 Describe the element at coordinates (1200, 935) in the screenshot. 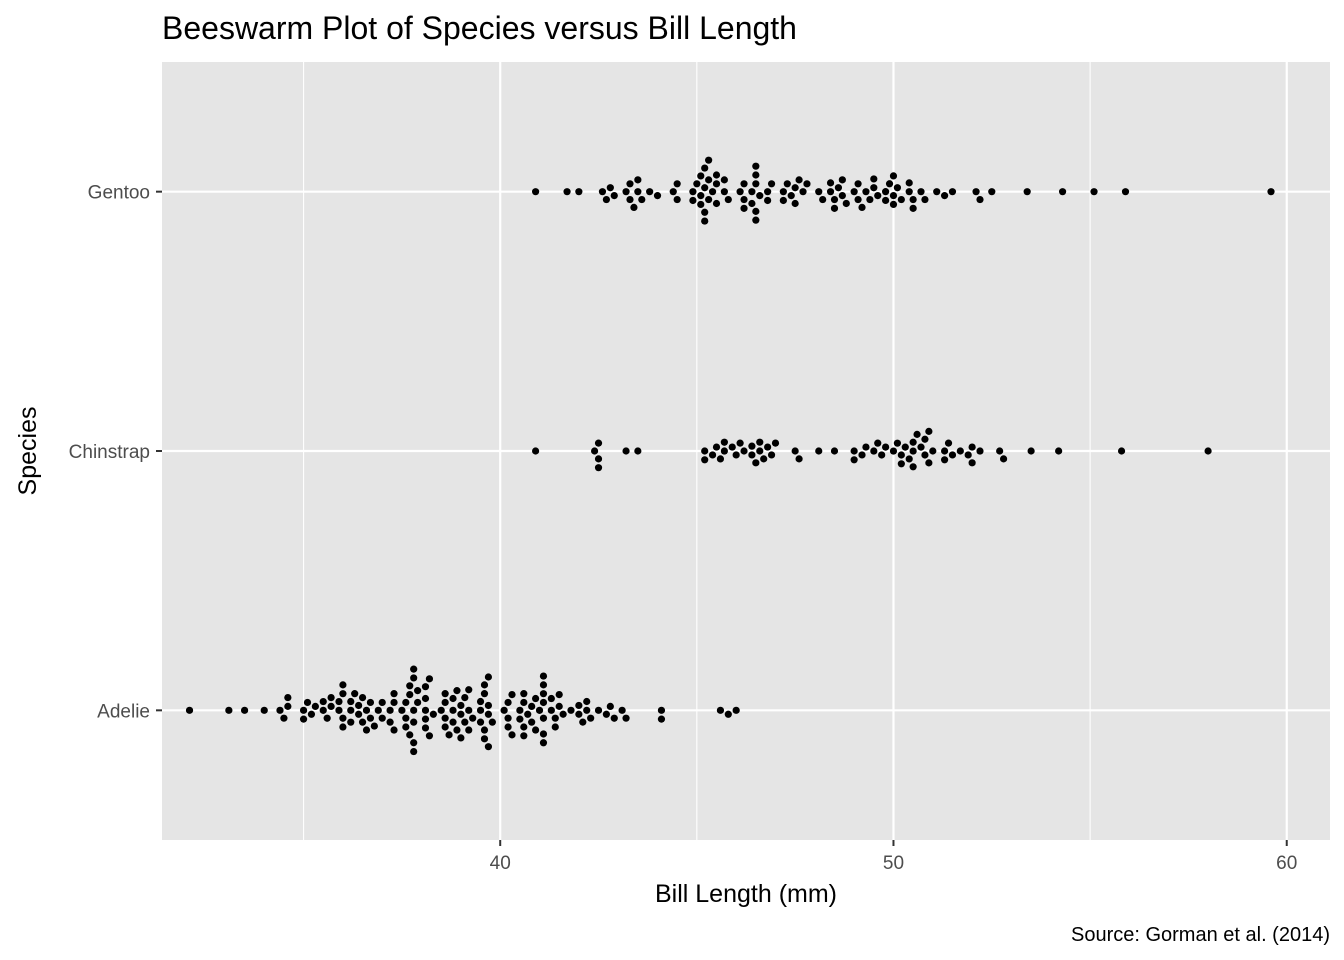

I see `chart-caption: Source: Gorman et al. (2014)` at that location.